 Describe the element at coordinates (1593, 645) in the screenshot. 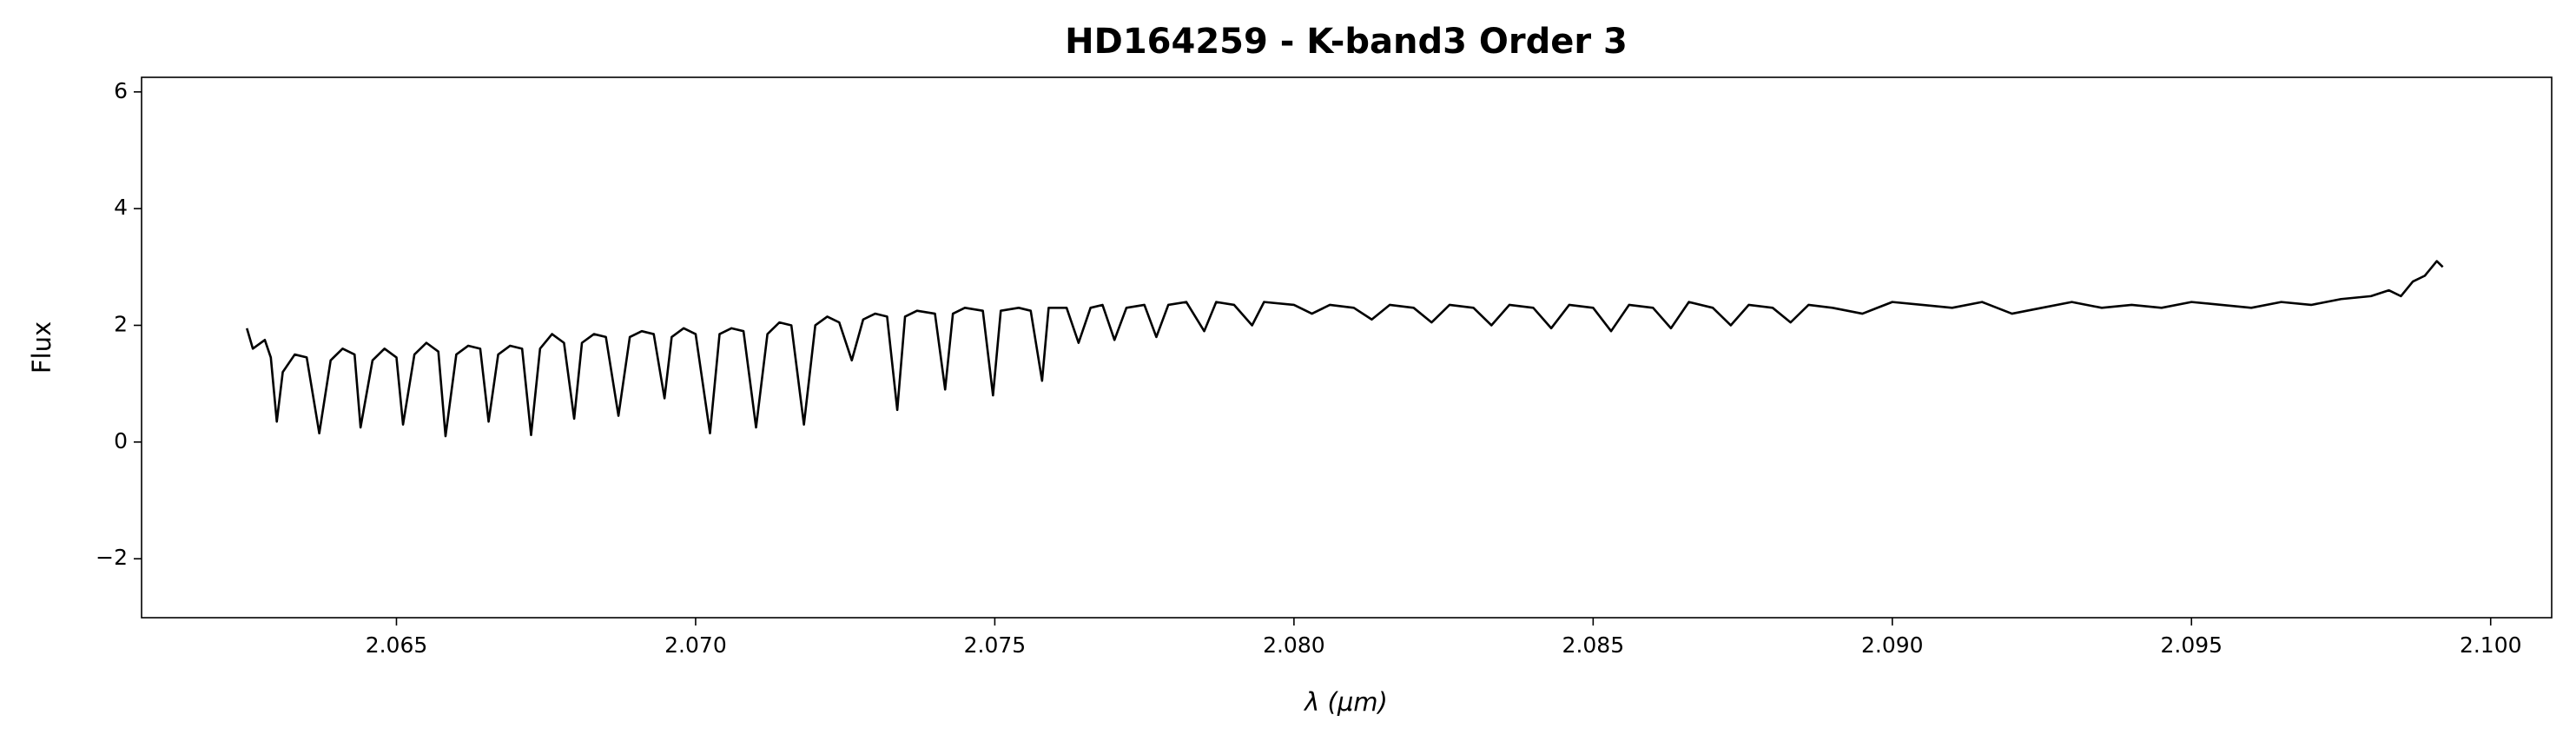

I see `x-tick-label: 2.085` at that location.